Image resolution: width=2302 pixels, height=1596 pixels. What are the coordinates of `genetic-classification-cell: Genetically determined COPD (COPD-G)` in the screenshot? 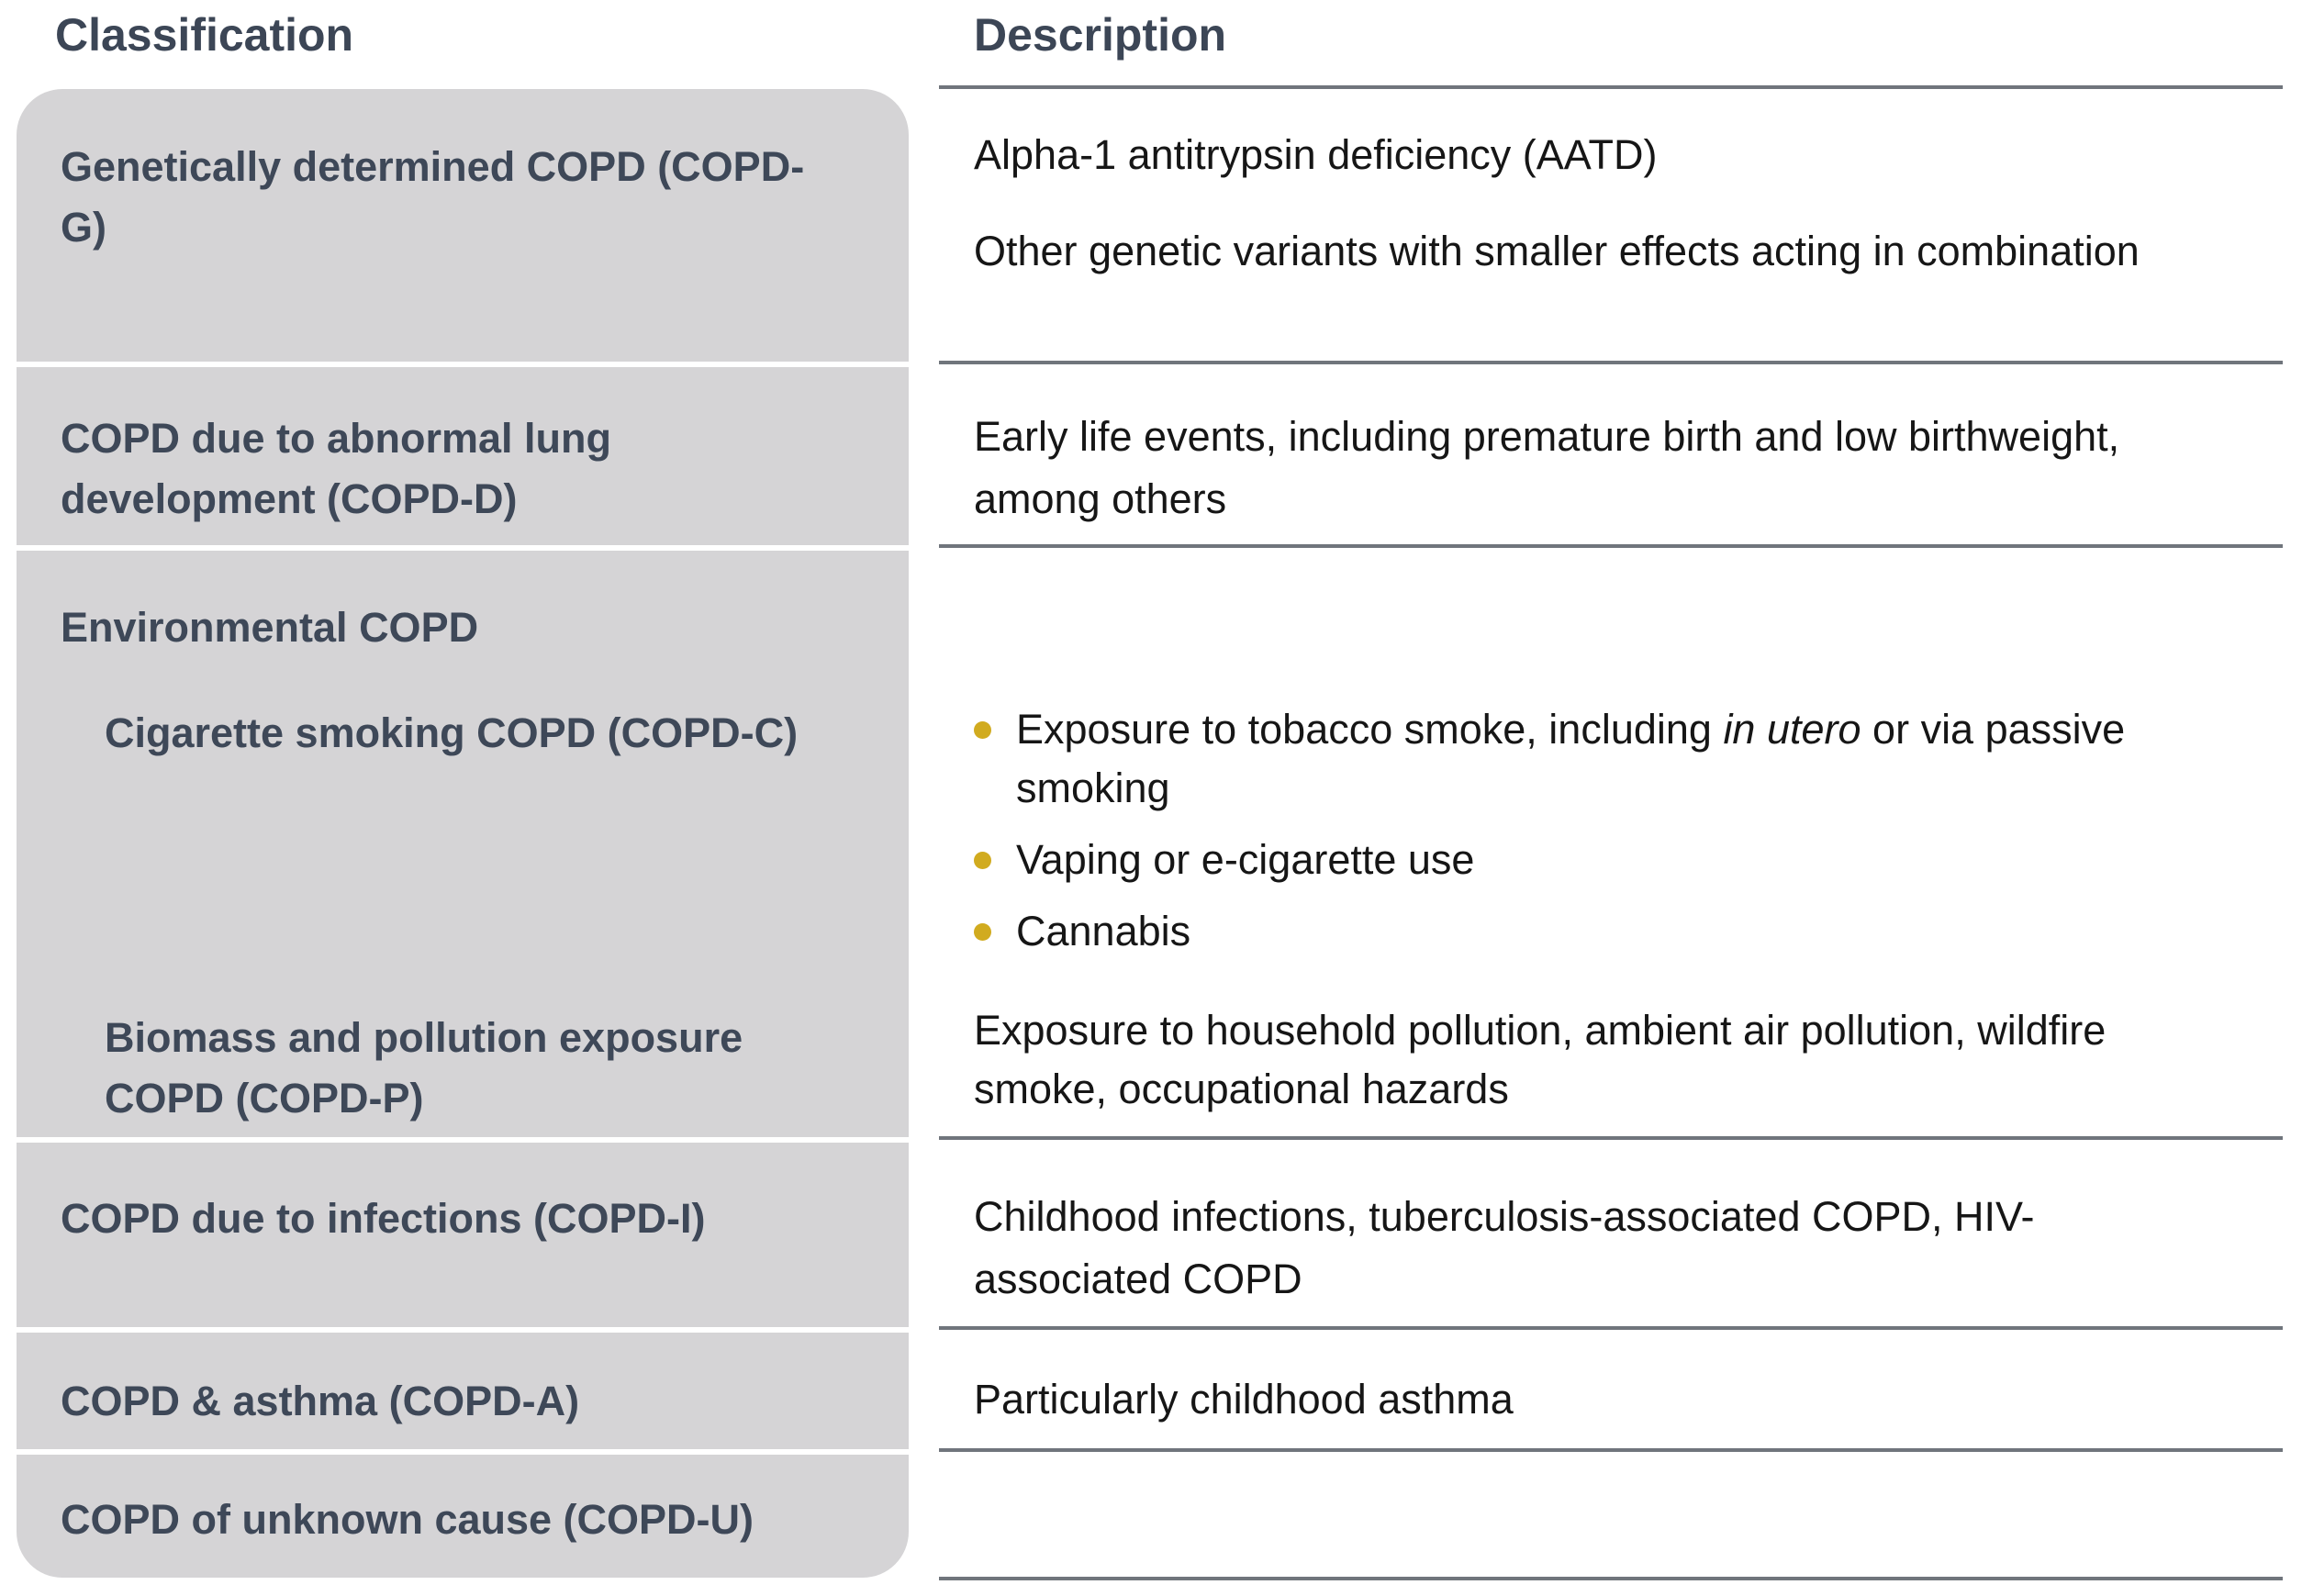 It's located at (459, 226).